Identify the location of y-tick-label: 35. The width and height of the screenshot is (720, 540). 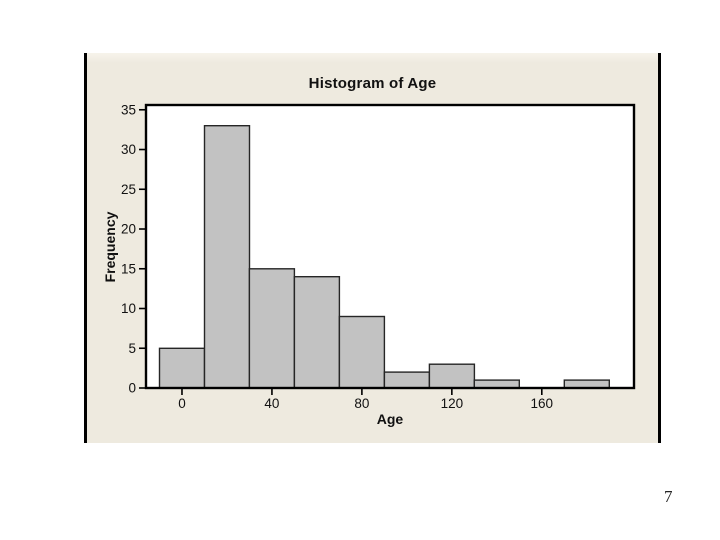
(128, 109).